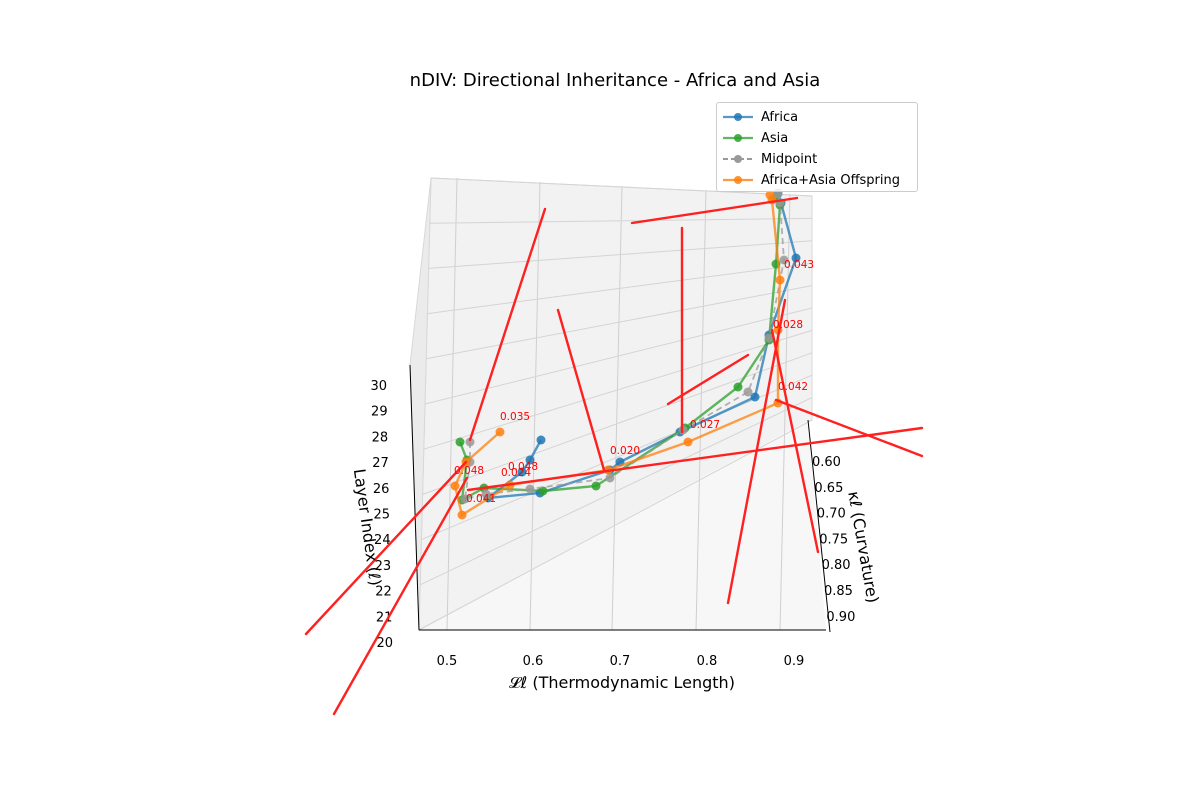  What do you see at coordinates (799, 265) in the screenshot?
I see `data-label: 0.043` at bounding box center [799, 265].